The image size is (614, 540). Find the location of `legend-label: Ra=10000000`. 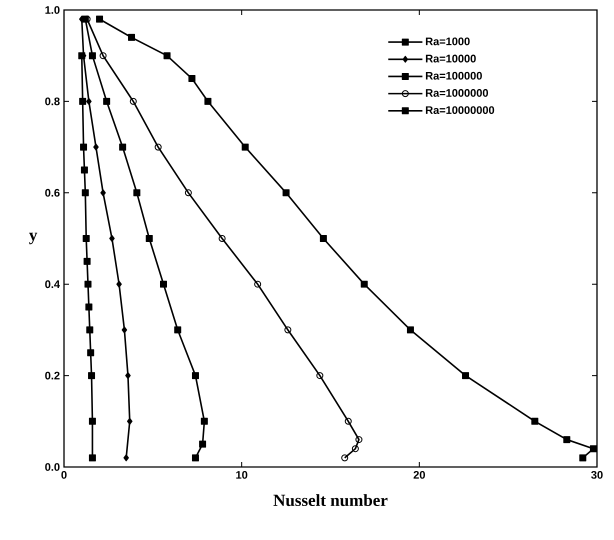

legend-label: Ra=10000000 is located at coordinates (460, 110).